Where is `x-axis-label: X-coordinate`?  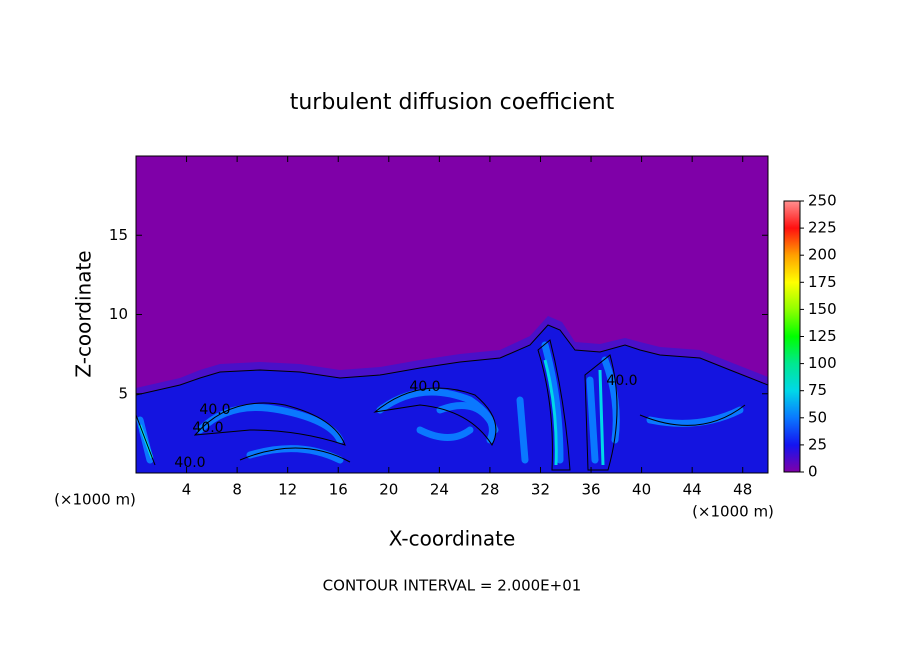
x-axis-label: X-coordinate is located at coordinates (452, 539).